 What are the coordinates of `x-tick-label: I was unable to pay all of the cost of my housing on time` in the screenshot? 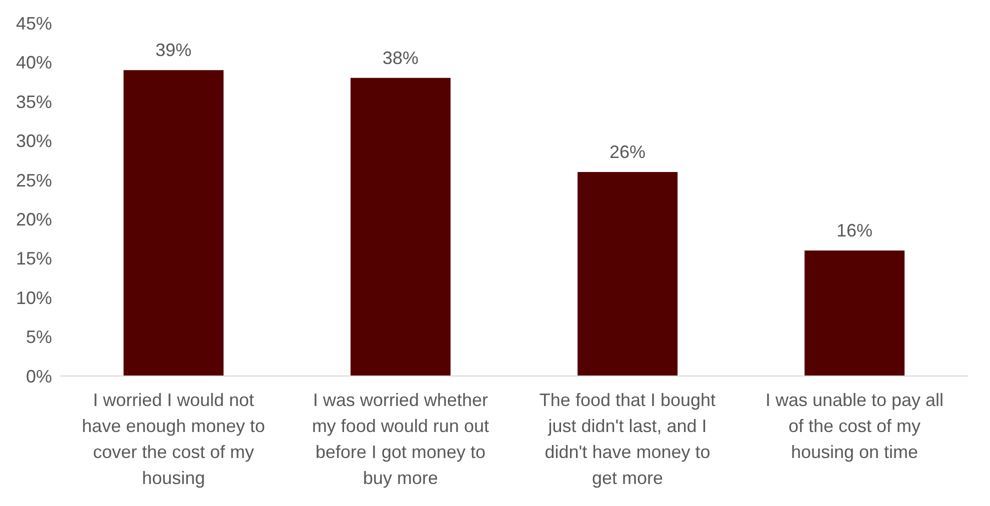 It's located at (854, 426).